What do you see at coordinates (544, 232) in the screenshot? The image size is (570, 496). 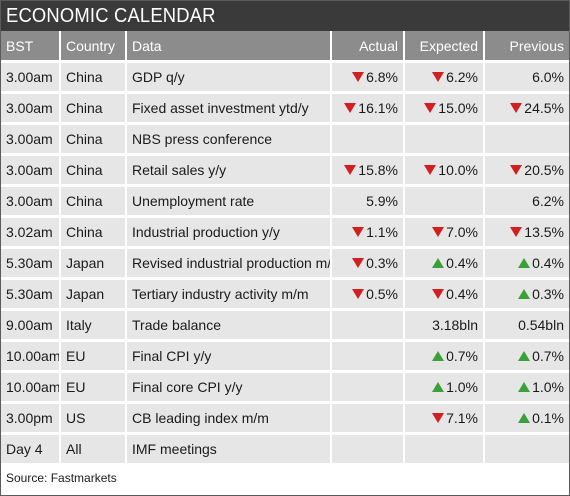 I see `previous-value: 13.5%` at bounding box center [544, 232].